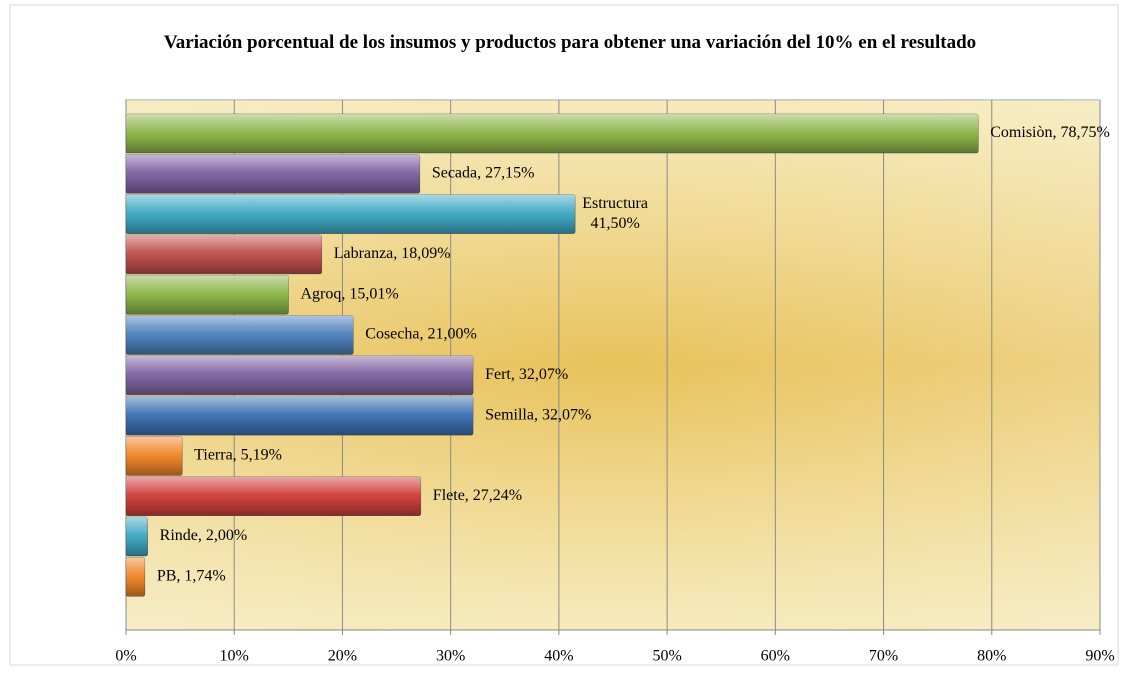 This screenshot has width=1130, height=675. Describe the element at coordinates (538, 414) in the screenshot. I see `data-label: Semilla, 32,07%` at that location.